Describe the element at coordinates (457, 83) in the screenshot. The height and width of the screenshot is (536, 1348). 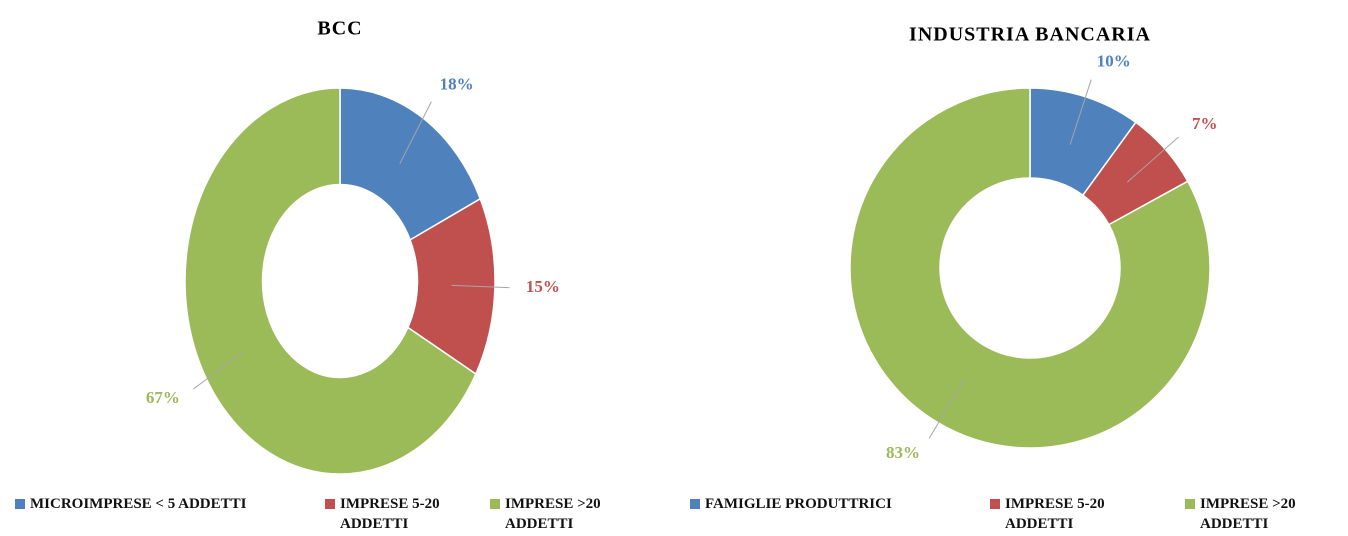
I see `data-label: 18%` at that location.